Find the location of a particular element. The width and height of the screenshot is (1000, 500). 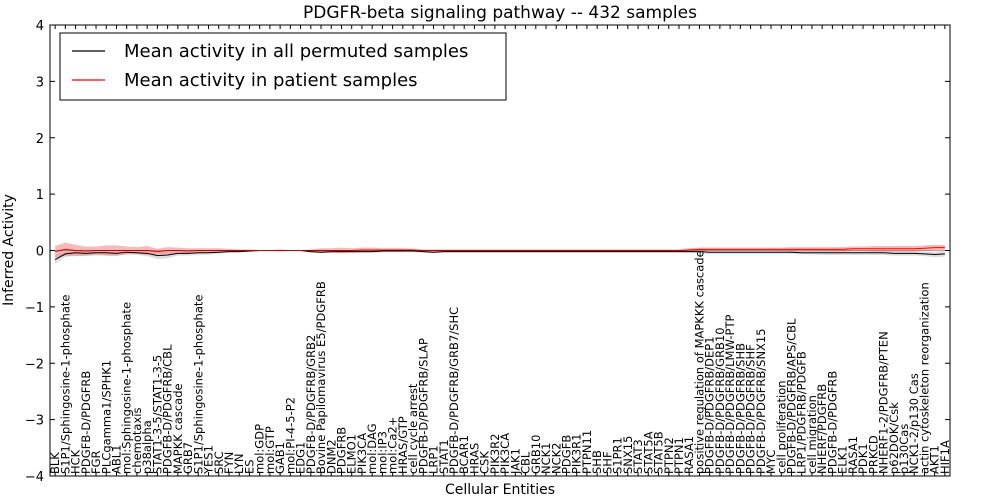

x-tick-label-76: PDGFB-D/PDGFRB is located at coordinates (832, 422).